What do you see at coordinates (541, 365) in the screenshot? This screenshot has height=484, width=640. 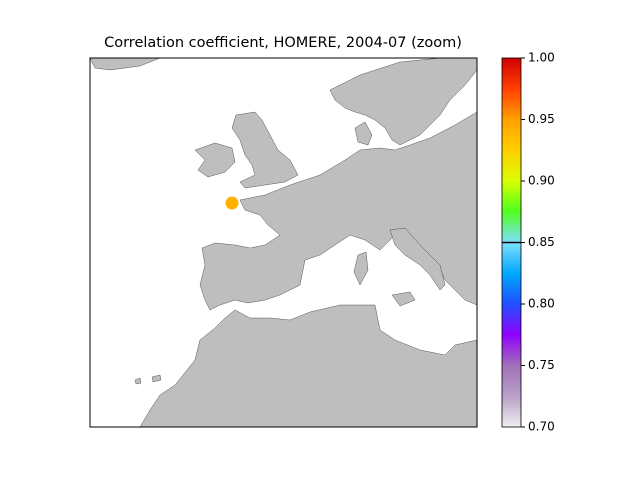 I see `tick-label: 0.75` at bounding box center [541, 365].